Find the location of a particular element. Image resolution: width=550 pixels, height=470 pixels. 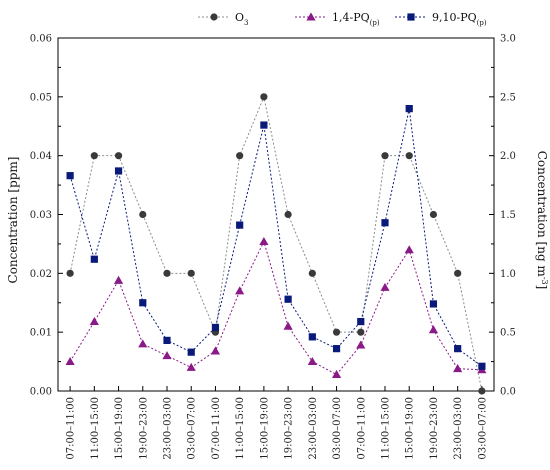

legend: O3 1,4-PQ(p) 9,10-PQ(p) is located at coordinates (342, 19).